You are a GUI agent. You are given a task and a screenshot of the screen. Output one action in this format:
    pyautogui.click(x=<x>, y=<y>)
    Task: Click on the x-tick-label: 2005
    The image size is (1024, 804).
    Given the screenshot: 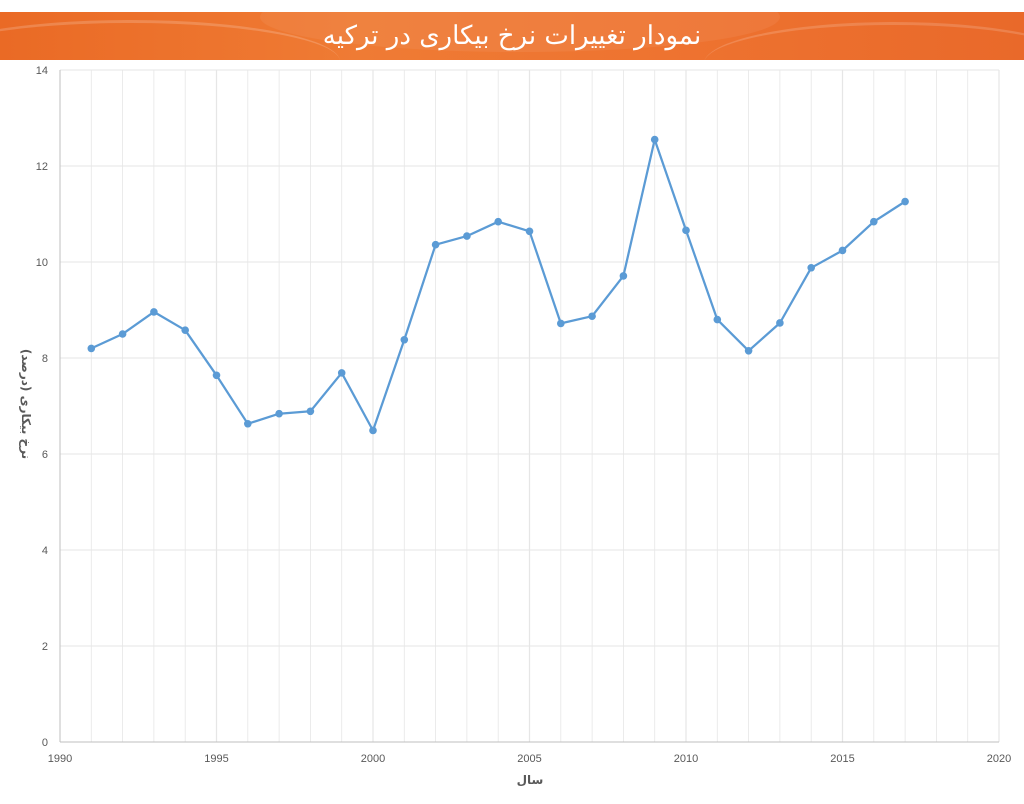 What is the action you would take?
    pyautogui.click(x=529, y=759)
    